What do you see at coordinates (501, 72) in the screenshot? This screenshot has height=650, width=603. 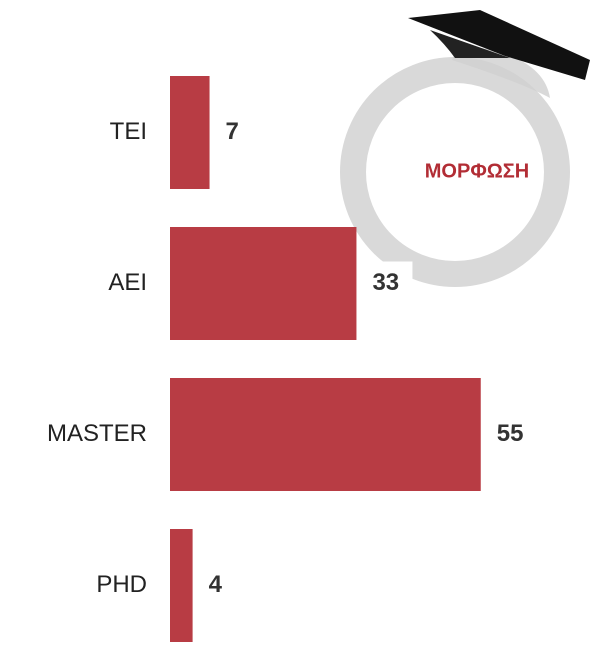 I see `cap-bowl` at bounding box center [501, 72].